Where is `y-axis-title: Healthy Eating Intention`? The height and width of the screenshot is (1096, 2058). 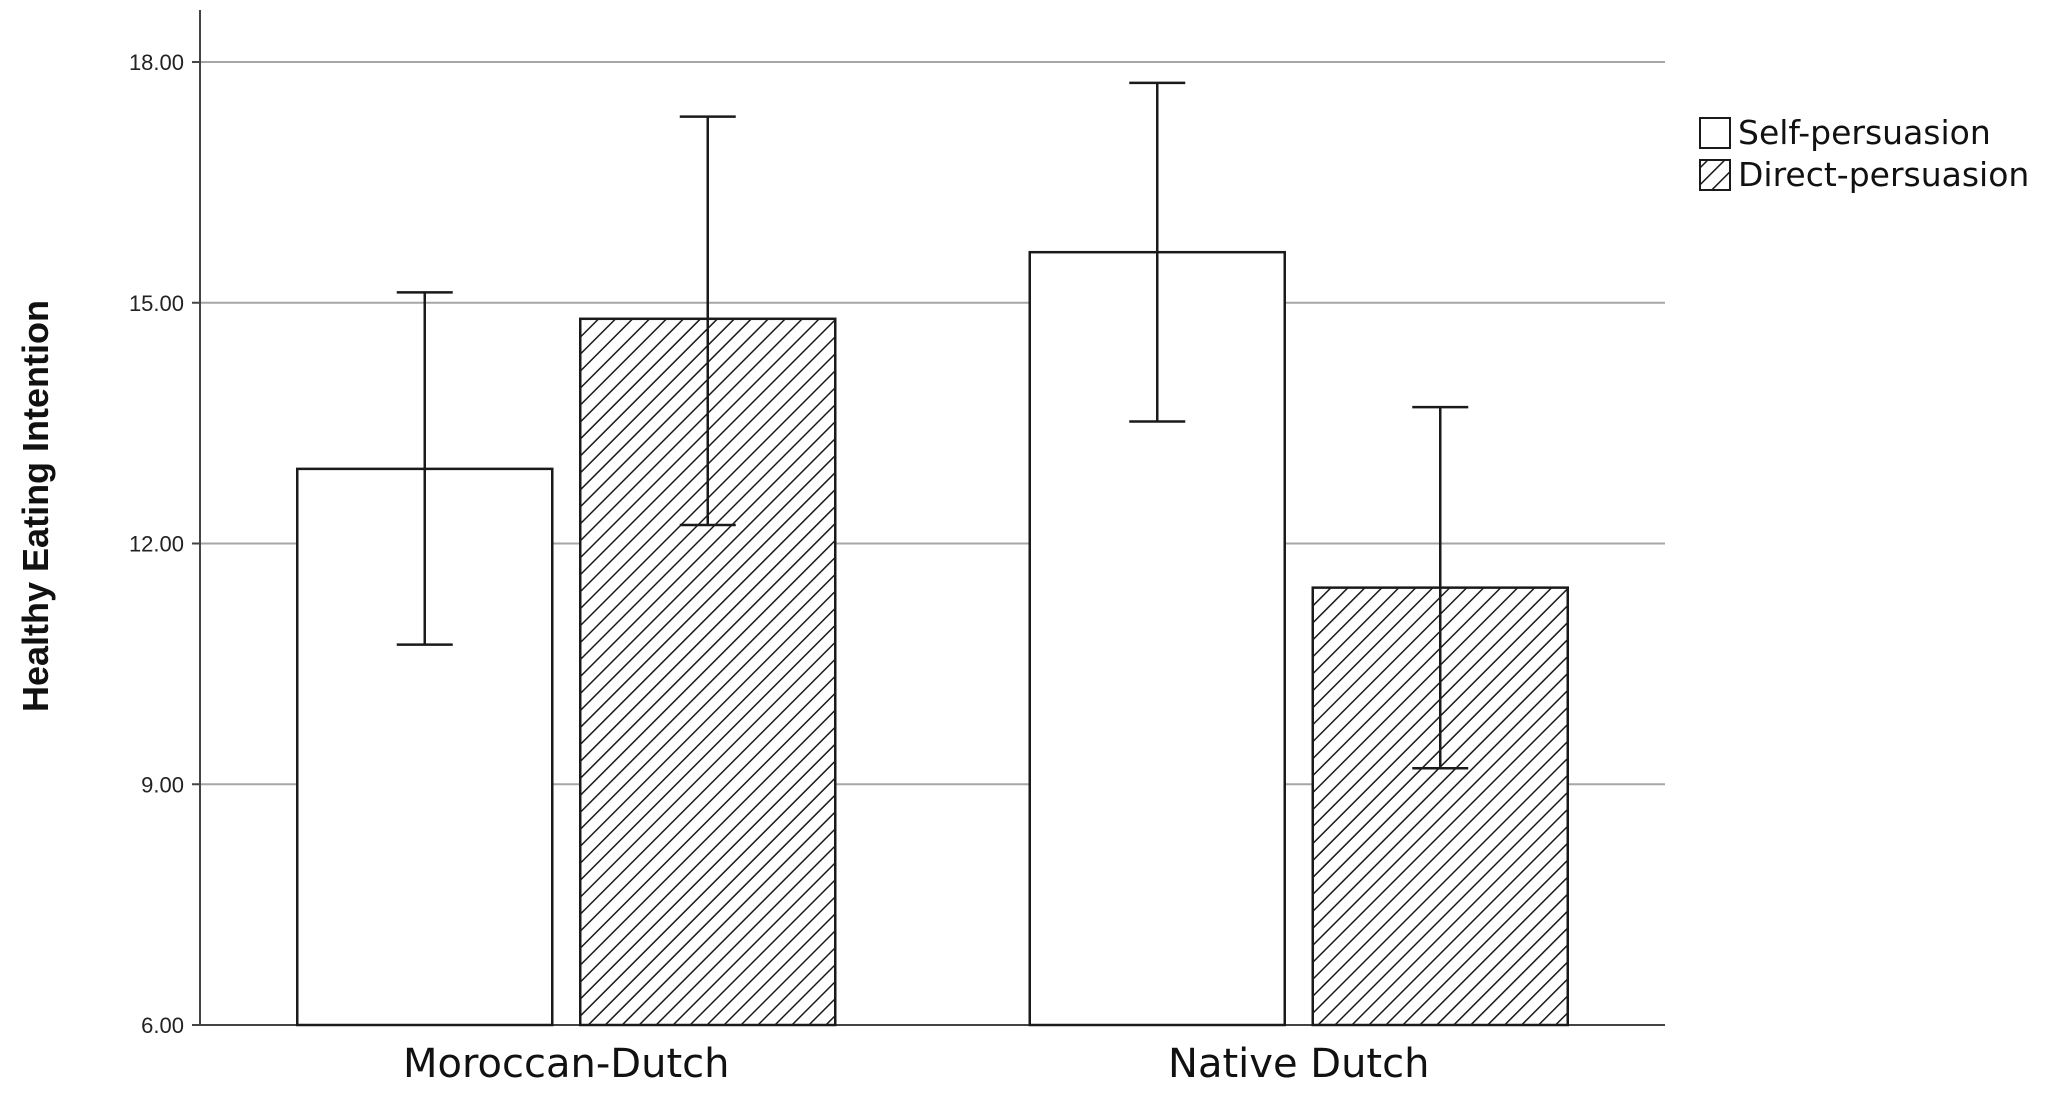
y-axis-title: Healthy Eating Intention is located at coordinates (35, 506).